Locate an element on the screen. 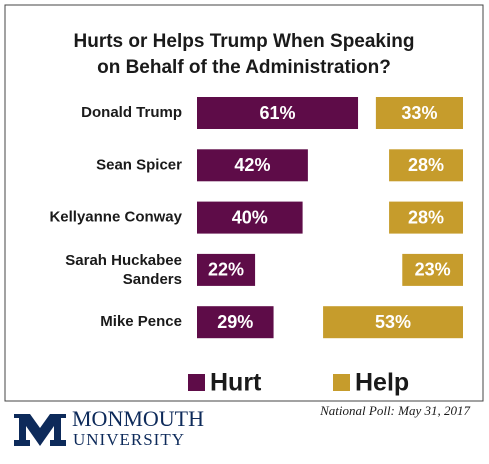 This screenshot has width=489, height=464. value-label: 23% is located at coordinates (433, 270).